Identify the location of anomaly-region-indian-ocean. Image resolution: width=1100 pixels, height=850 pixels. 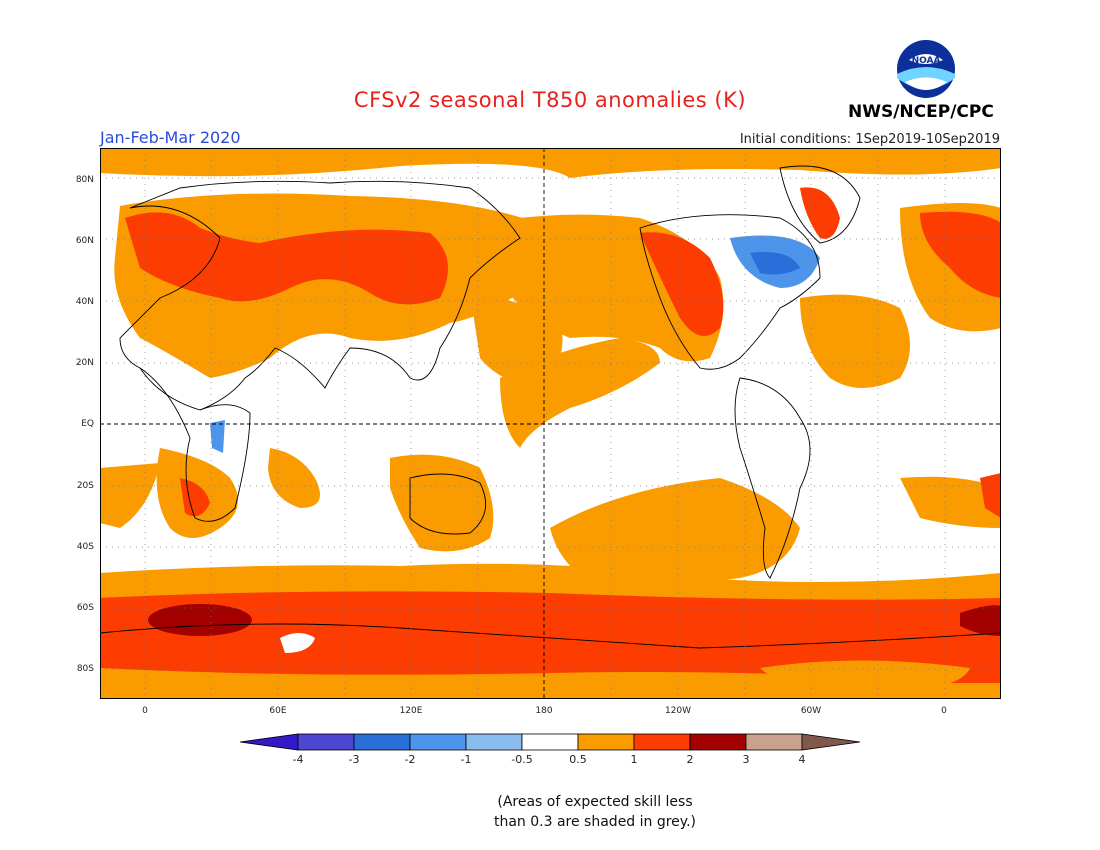
(294, 478).